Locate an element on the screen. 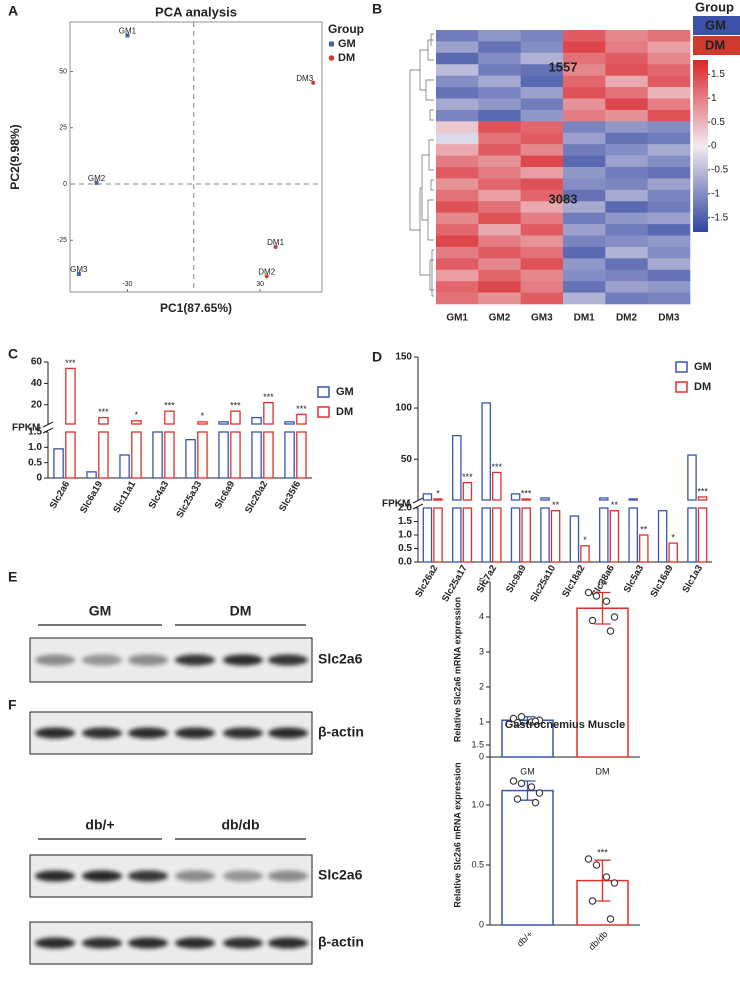 The height and width of the screenshot is (992, 740). x-tick-label: Slc9a9 is located at coordinates (516, 579).